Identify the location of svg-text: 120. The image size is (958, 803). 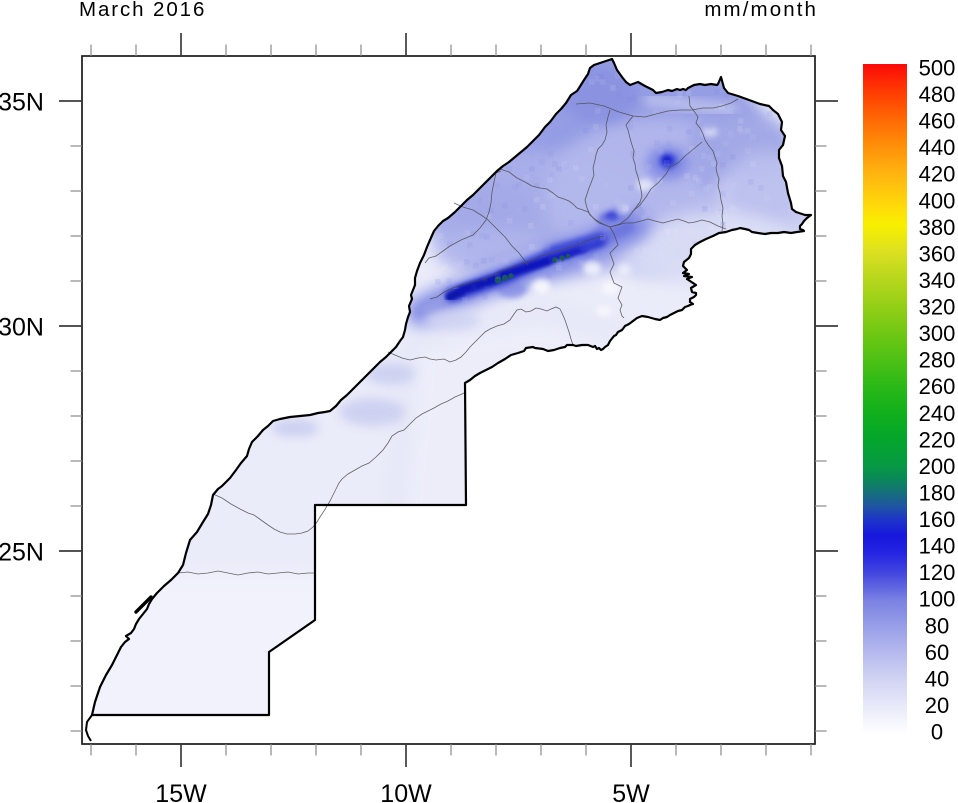
(937, 572).